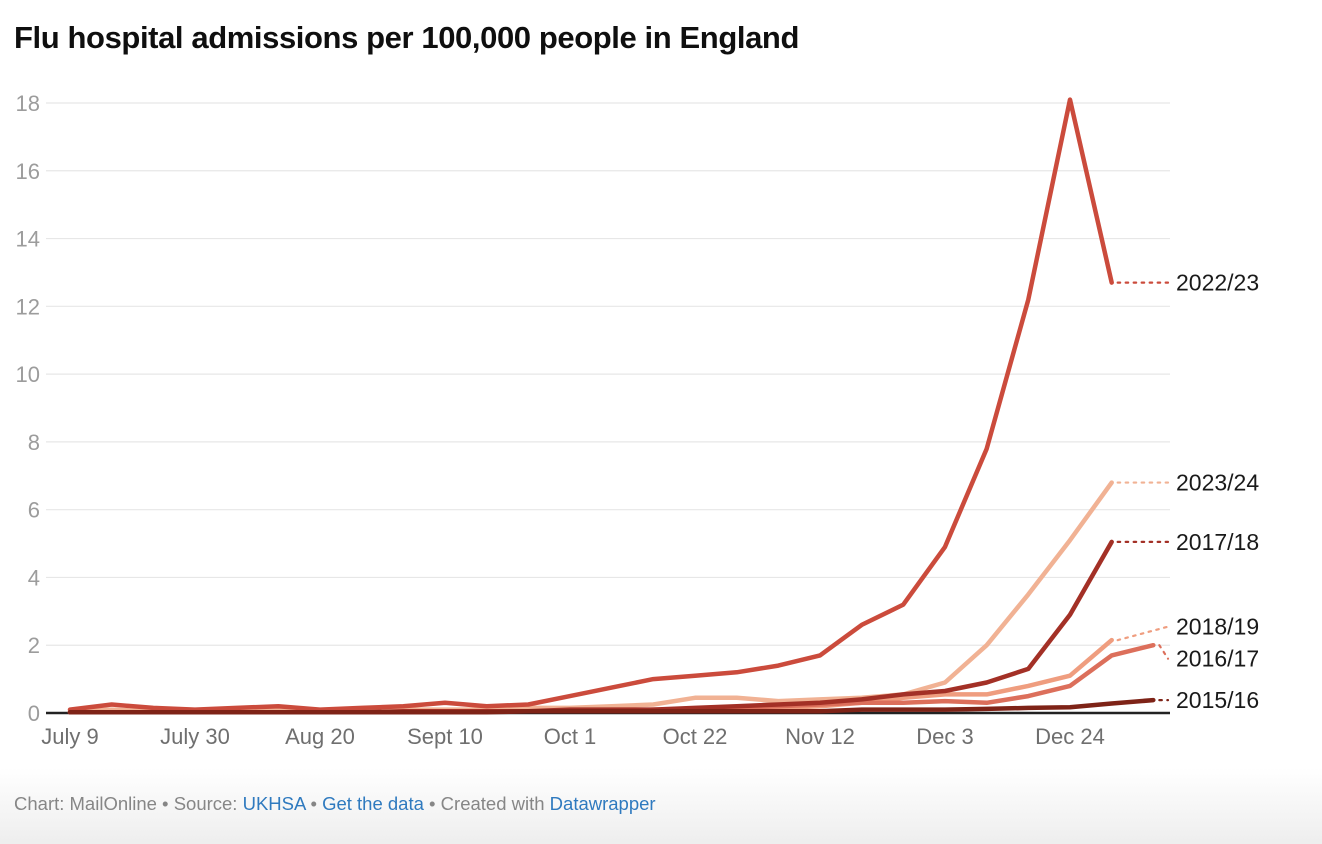  What do you see at coordinates (373, 803) in the screenshot?
I see `footer-get-data-link: Get the data` at bounding box center [373, 803].